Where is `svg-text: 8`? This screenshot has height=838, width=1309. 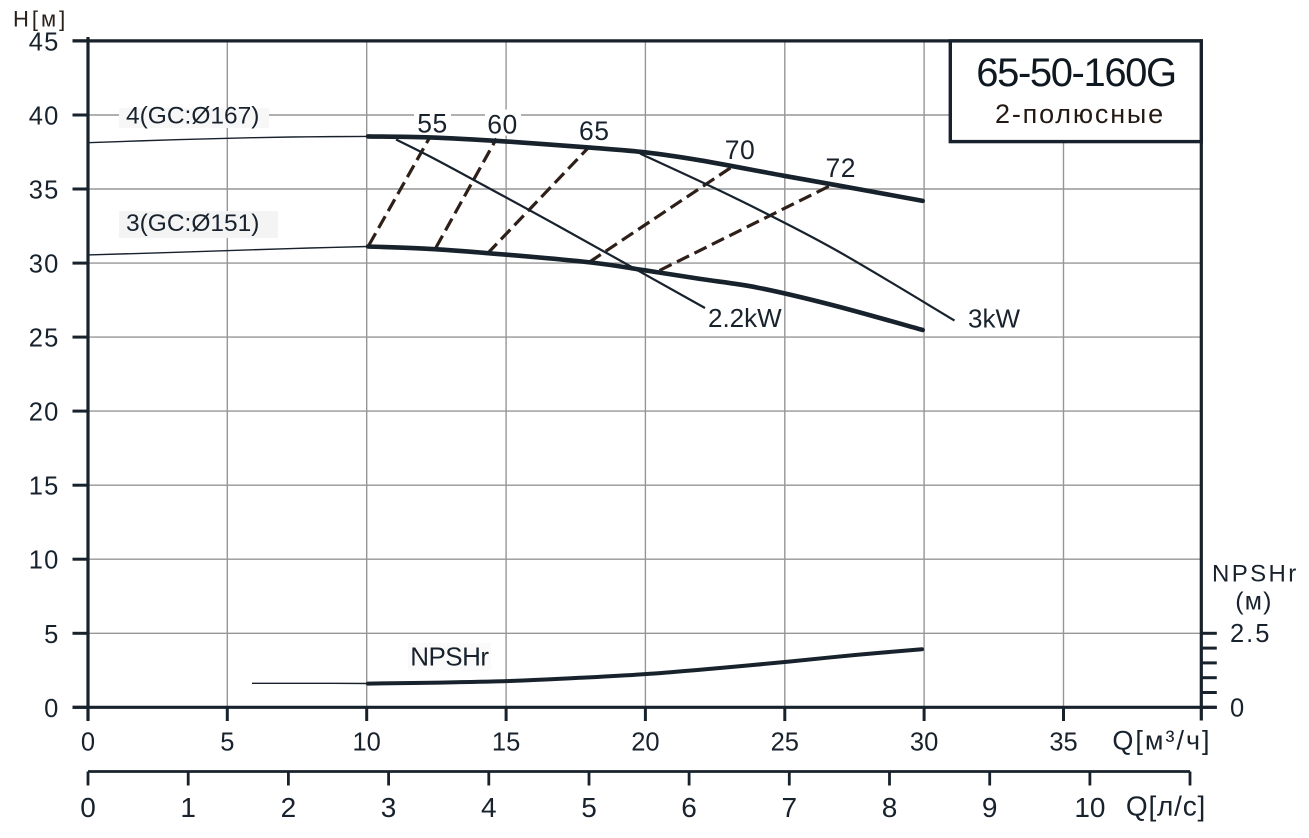
svg-text: 8 is located at coordinates (890, 807).